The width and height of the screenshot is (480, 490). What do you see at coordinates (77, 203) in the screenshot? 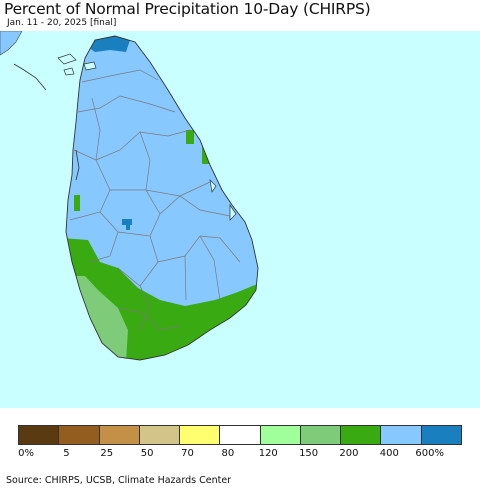
I see `west-coast-patch` at bounding box center [77, 203].